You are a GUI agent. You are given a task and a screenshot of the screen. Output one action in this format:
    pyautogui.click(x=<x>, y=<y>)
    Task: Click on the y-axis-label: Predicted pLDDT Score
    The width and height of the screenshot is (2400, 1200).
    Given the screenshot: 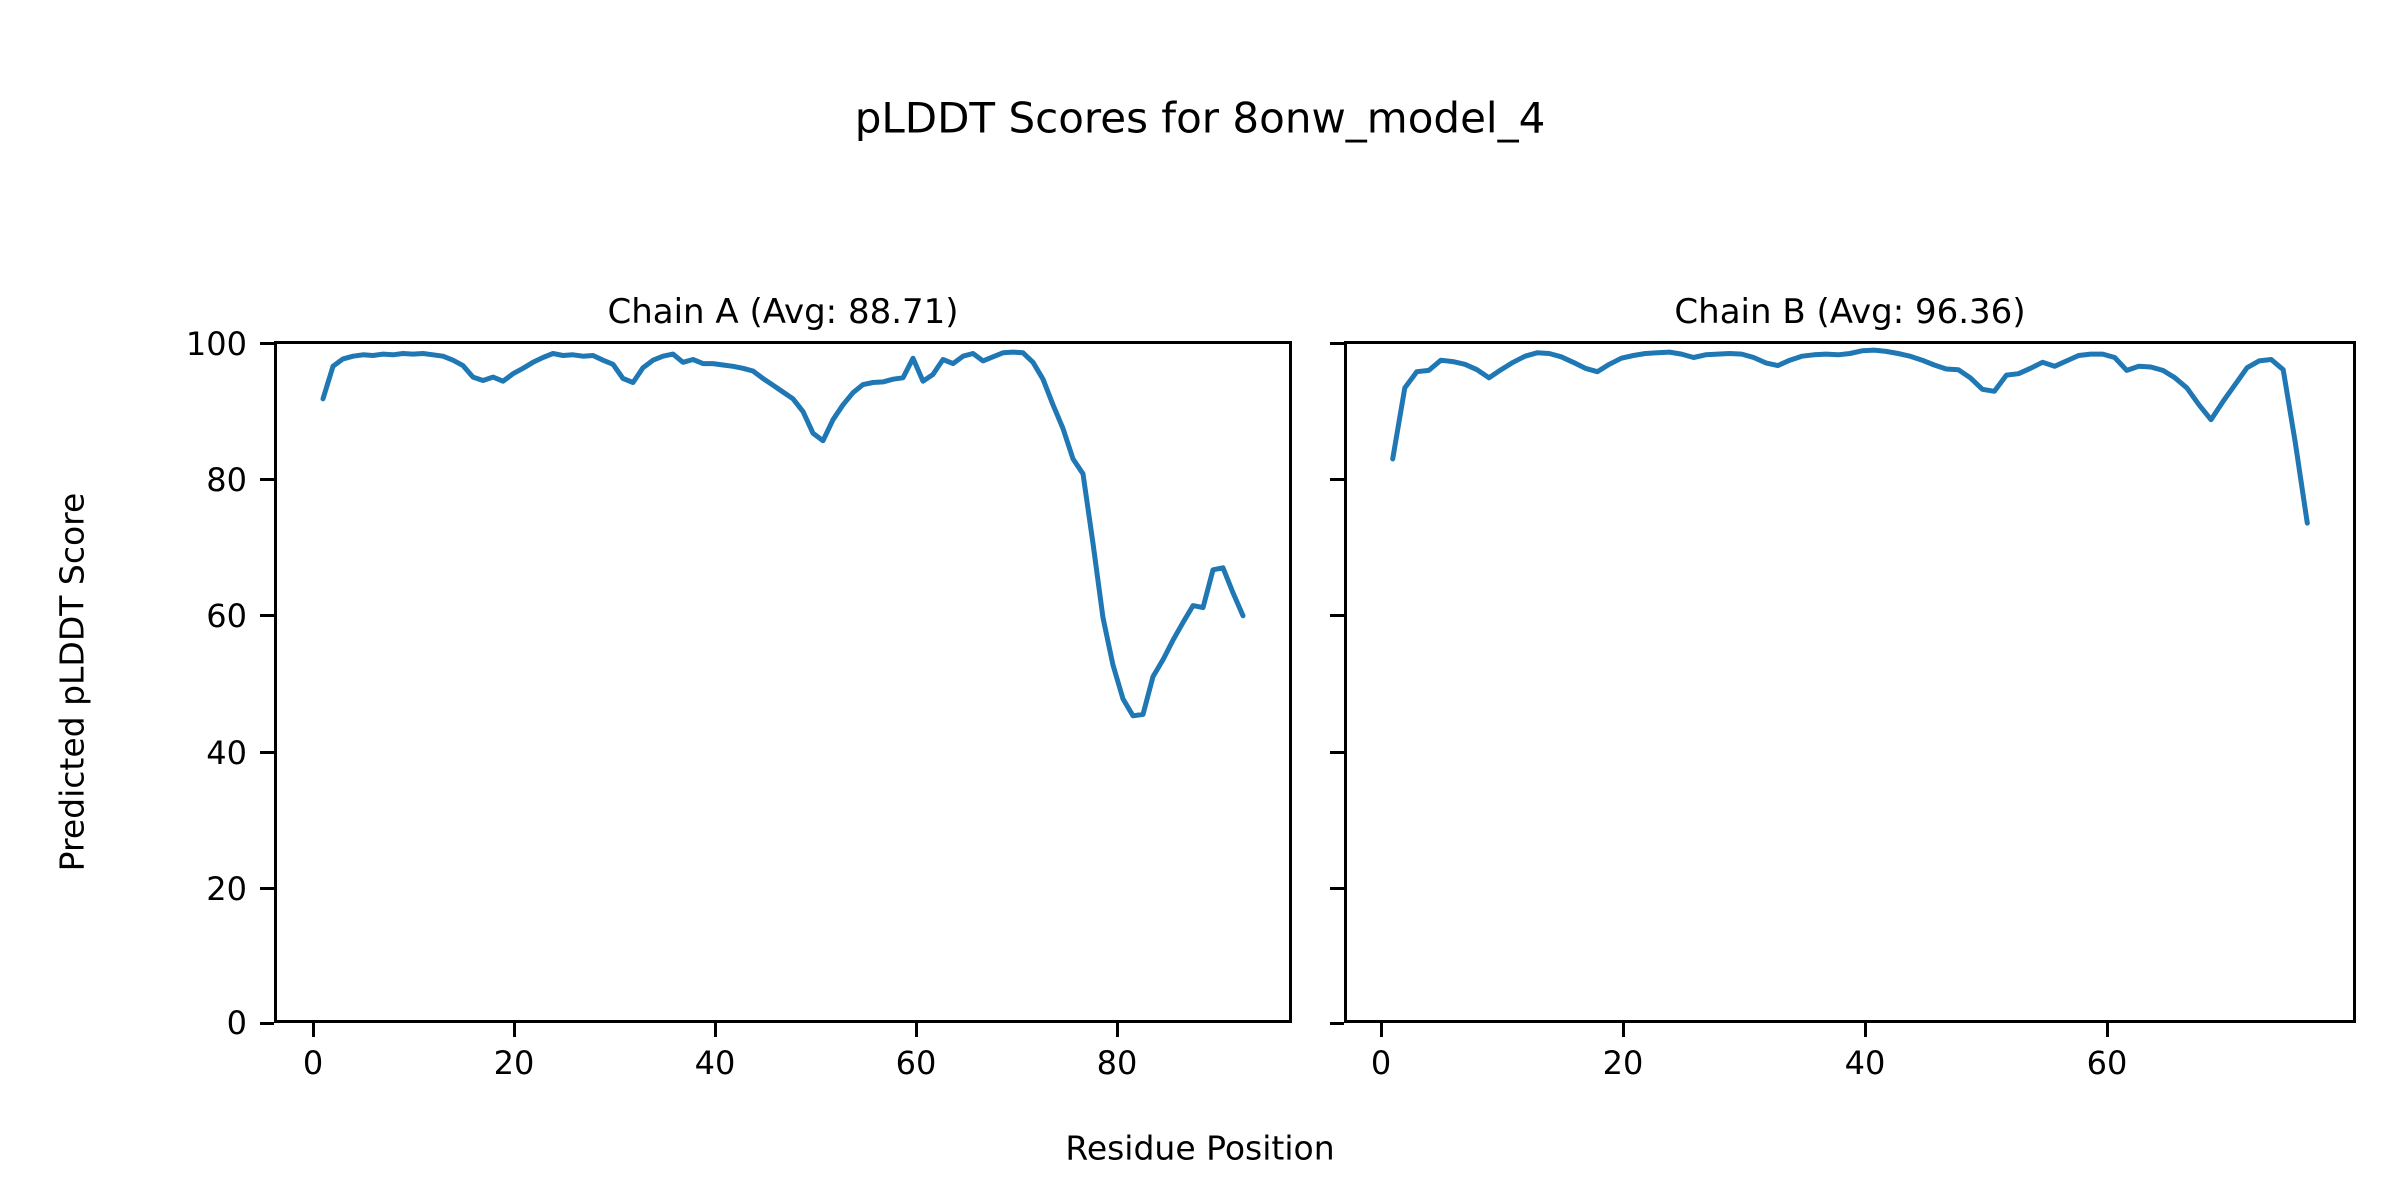 What is the action you would take?
    pyautogui.click(x=72, y=682)
    